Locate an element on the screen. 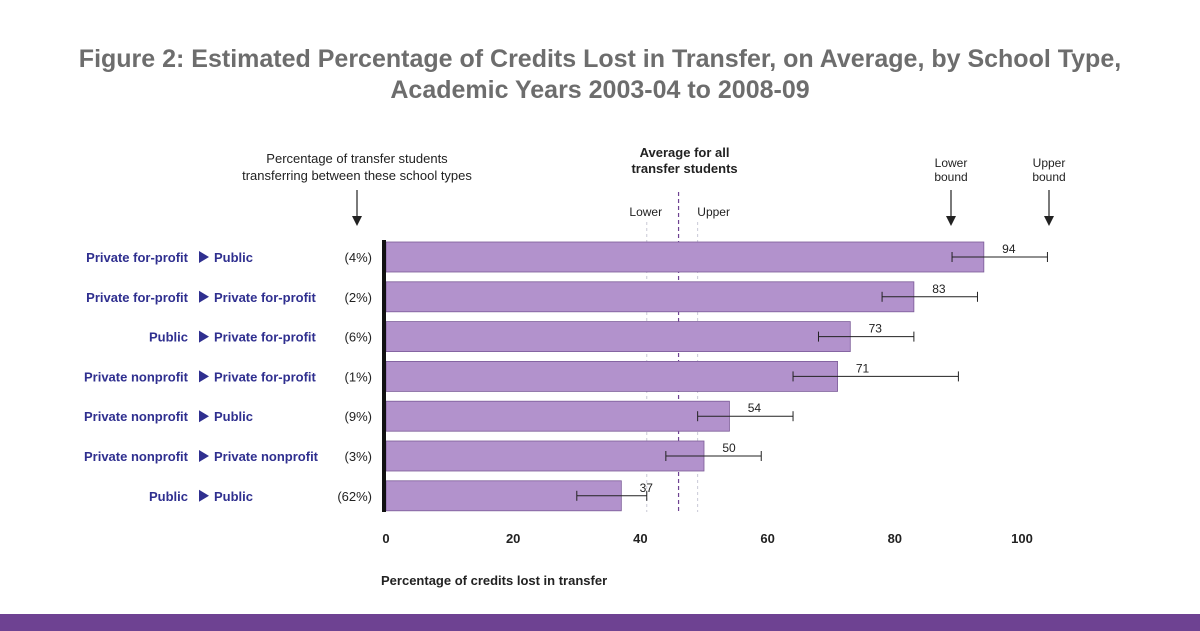 The image size is (1200, 631). x-tick-label: 100 is located at coordinates (1022, 538).